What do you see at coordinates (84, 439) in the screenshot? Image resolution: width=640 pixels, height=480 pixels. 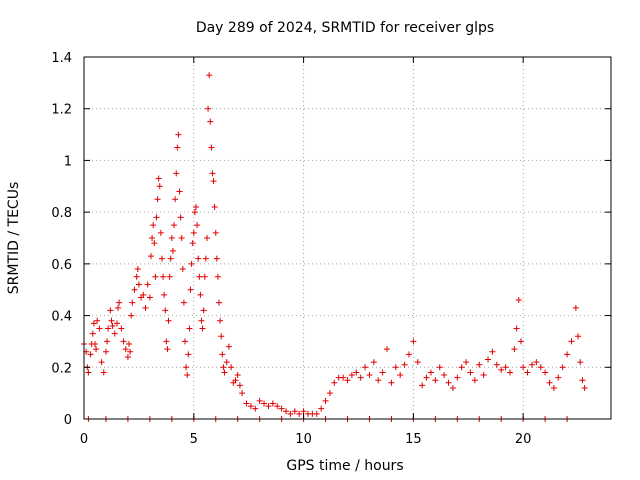 I see `x-tick-label: 0` at bounding box center [84, 439].